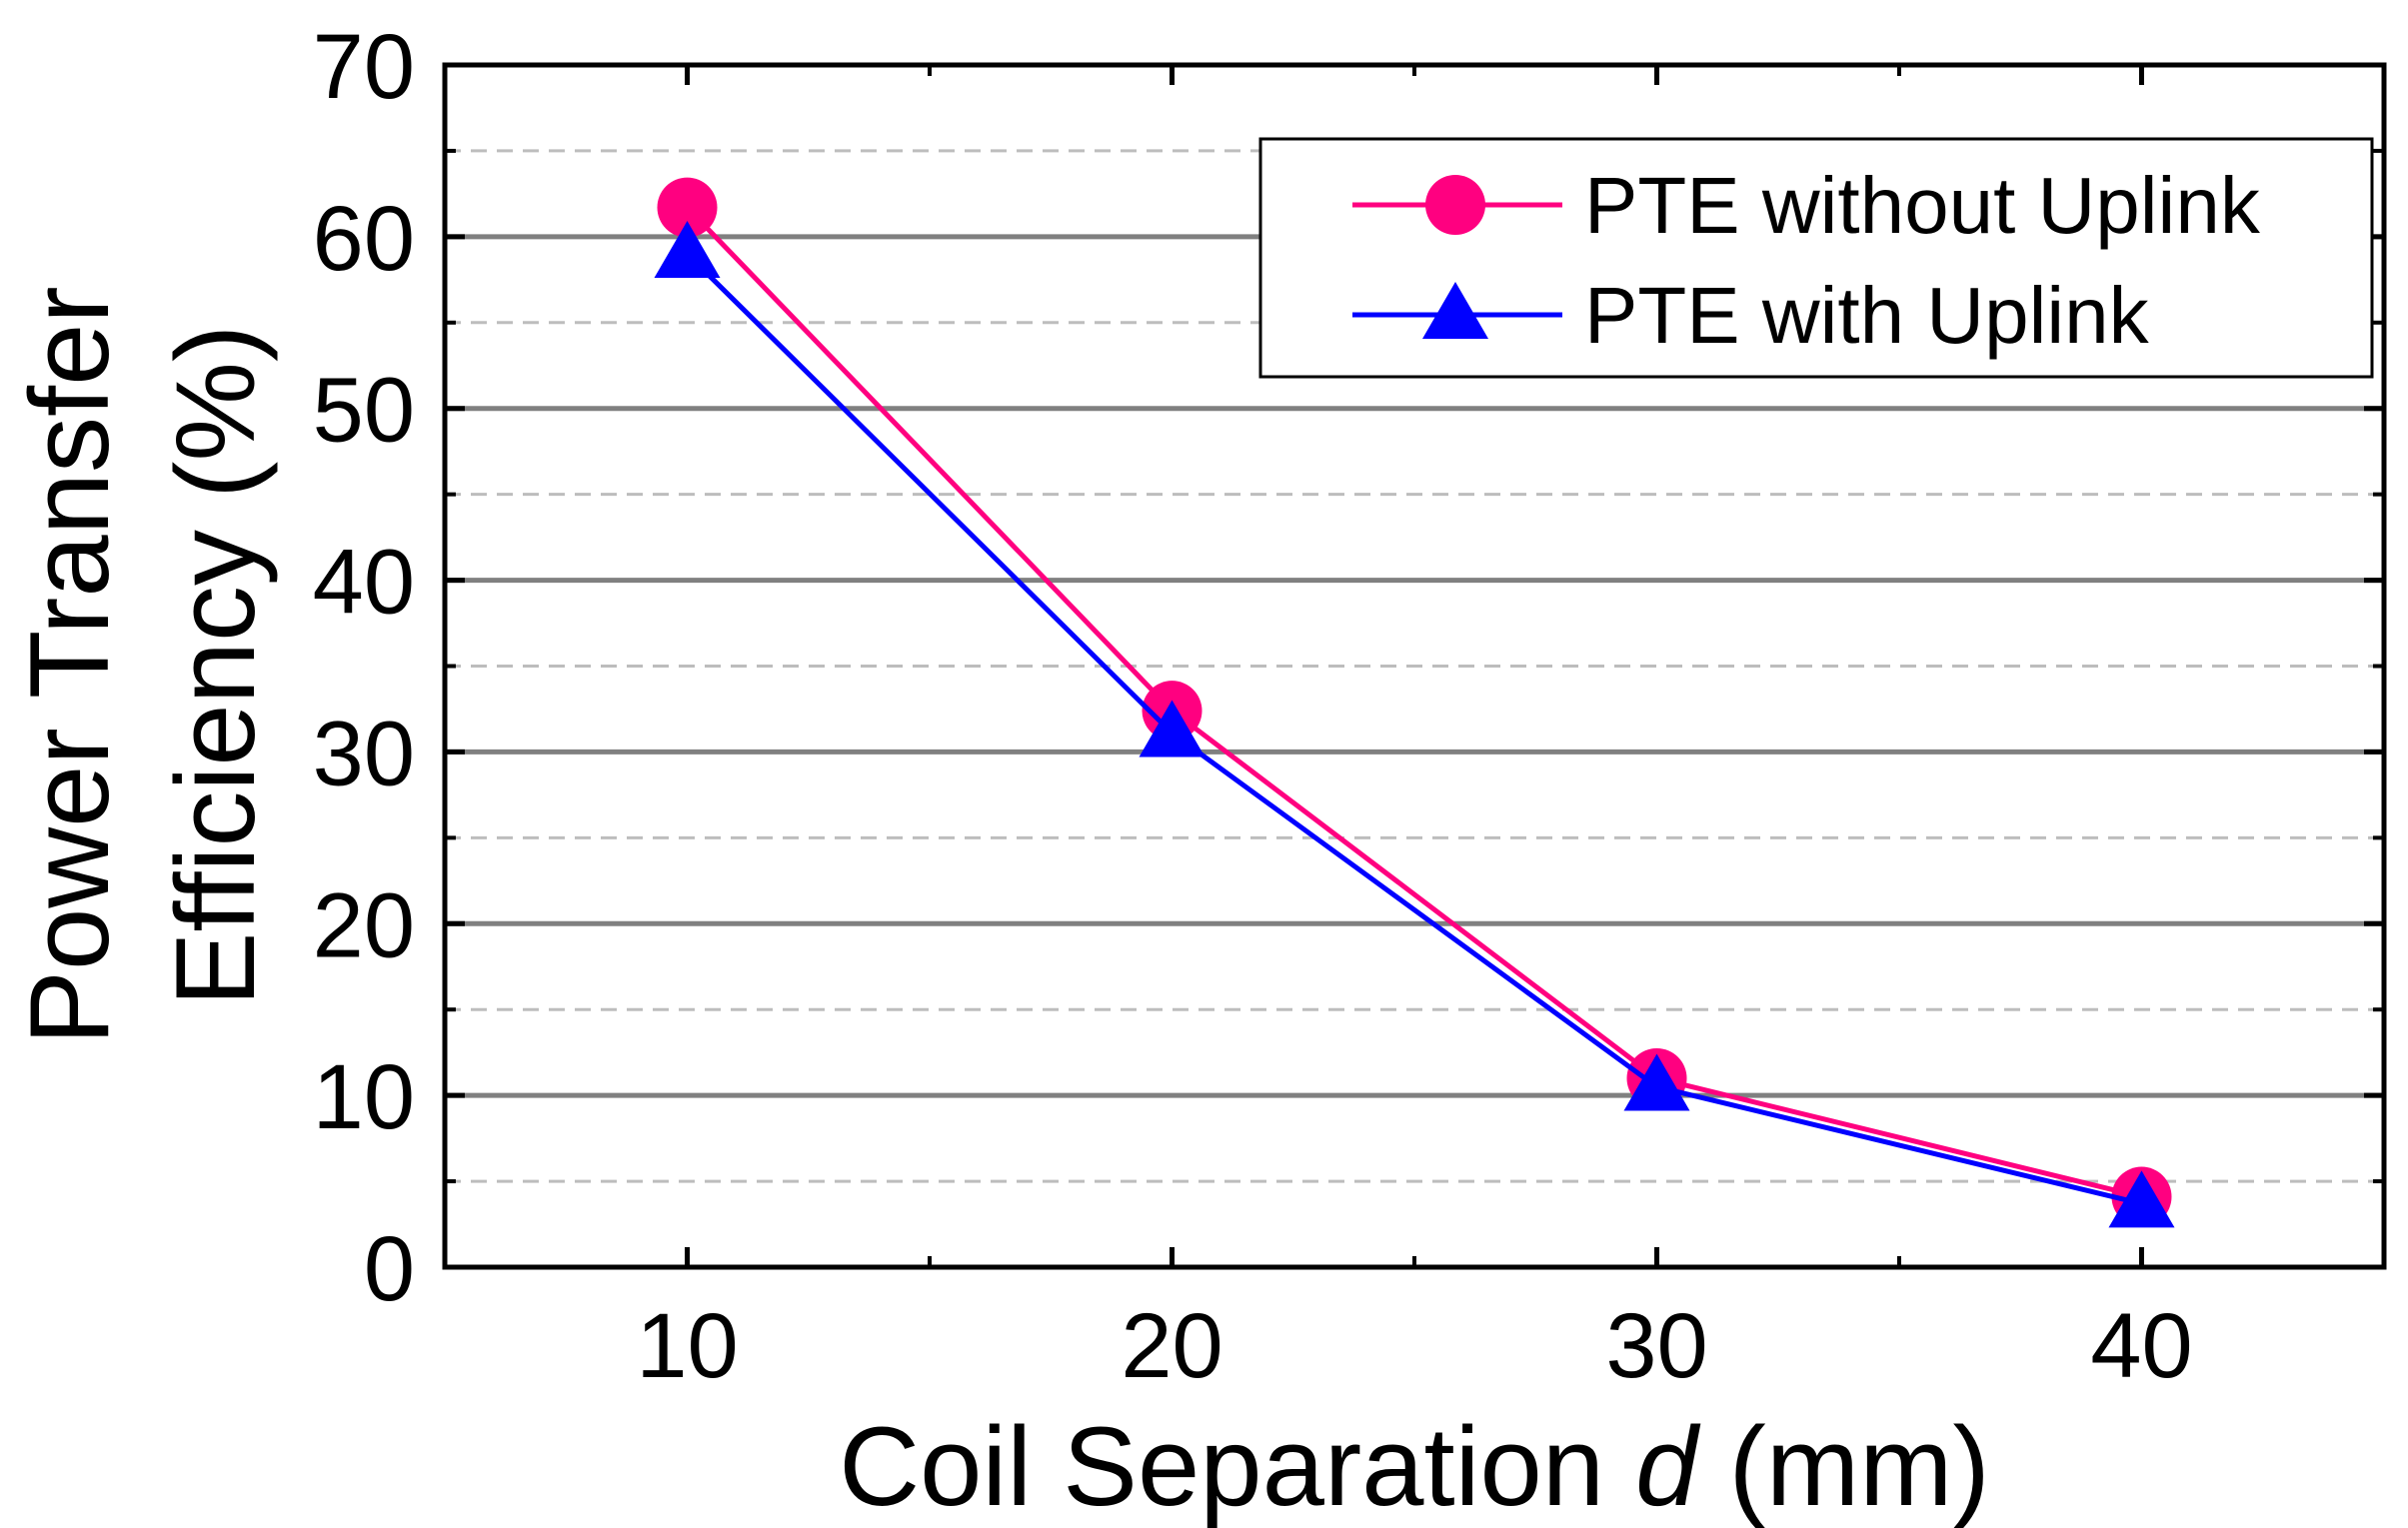  Describe the element at coordinates (364, 411) in the screenshot. I see `y-tick-label: 50` at that location.